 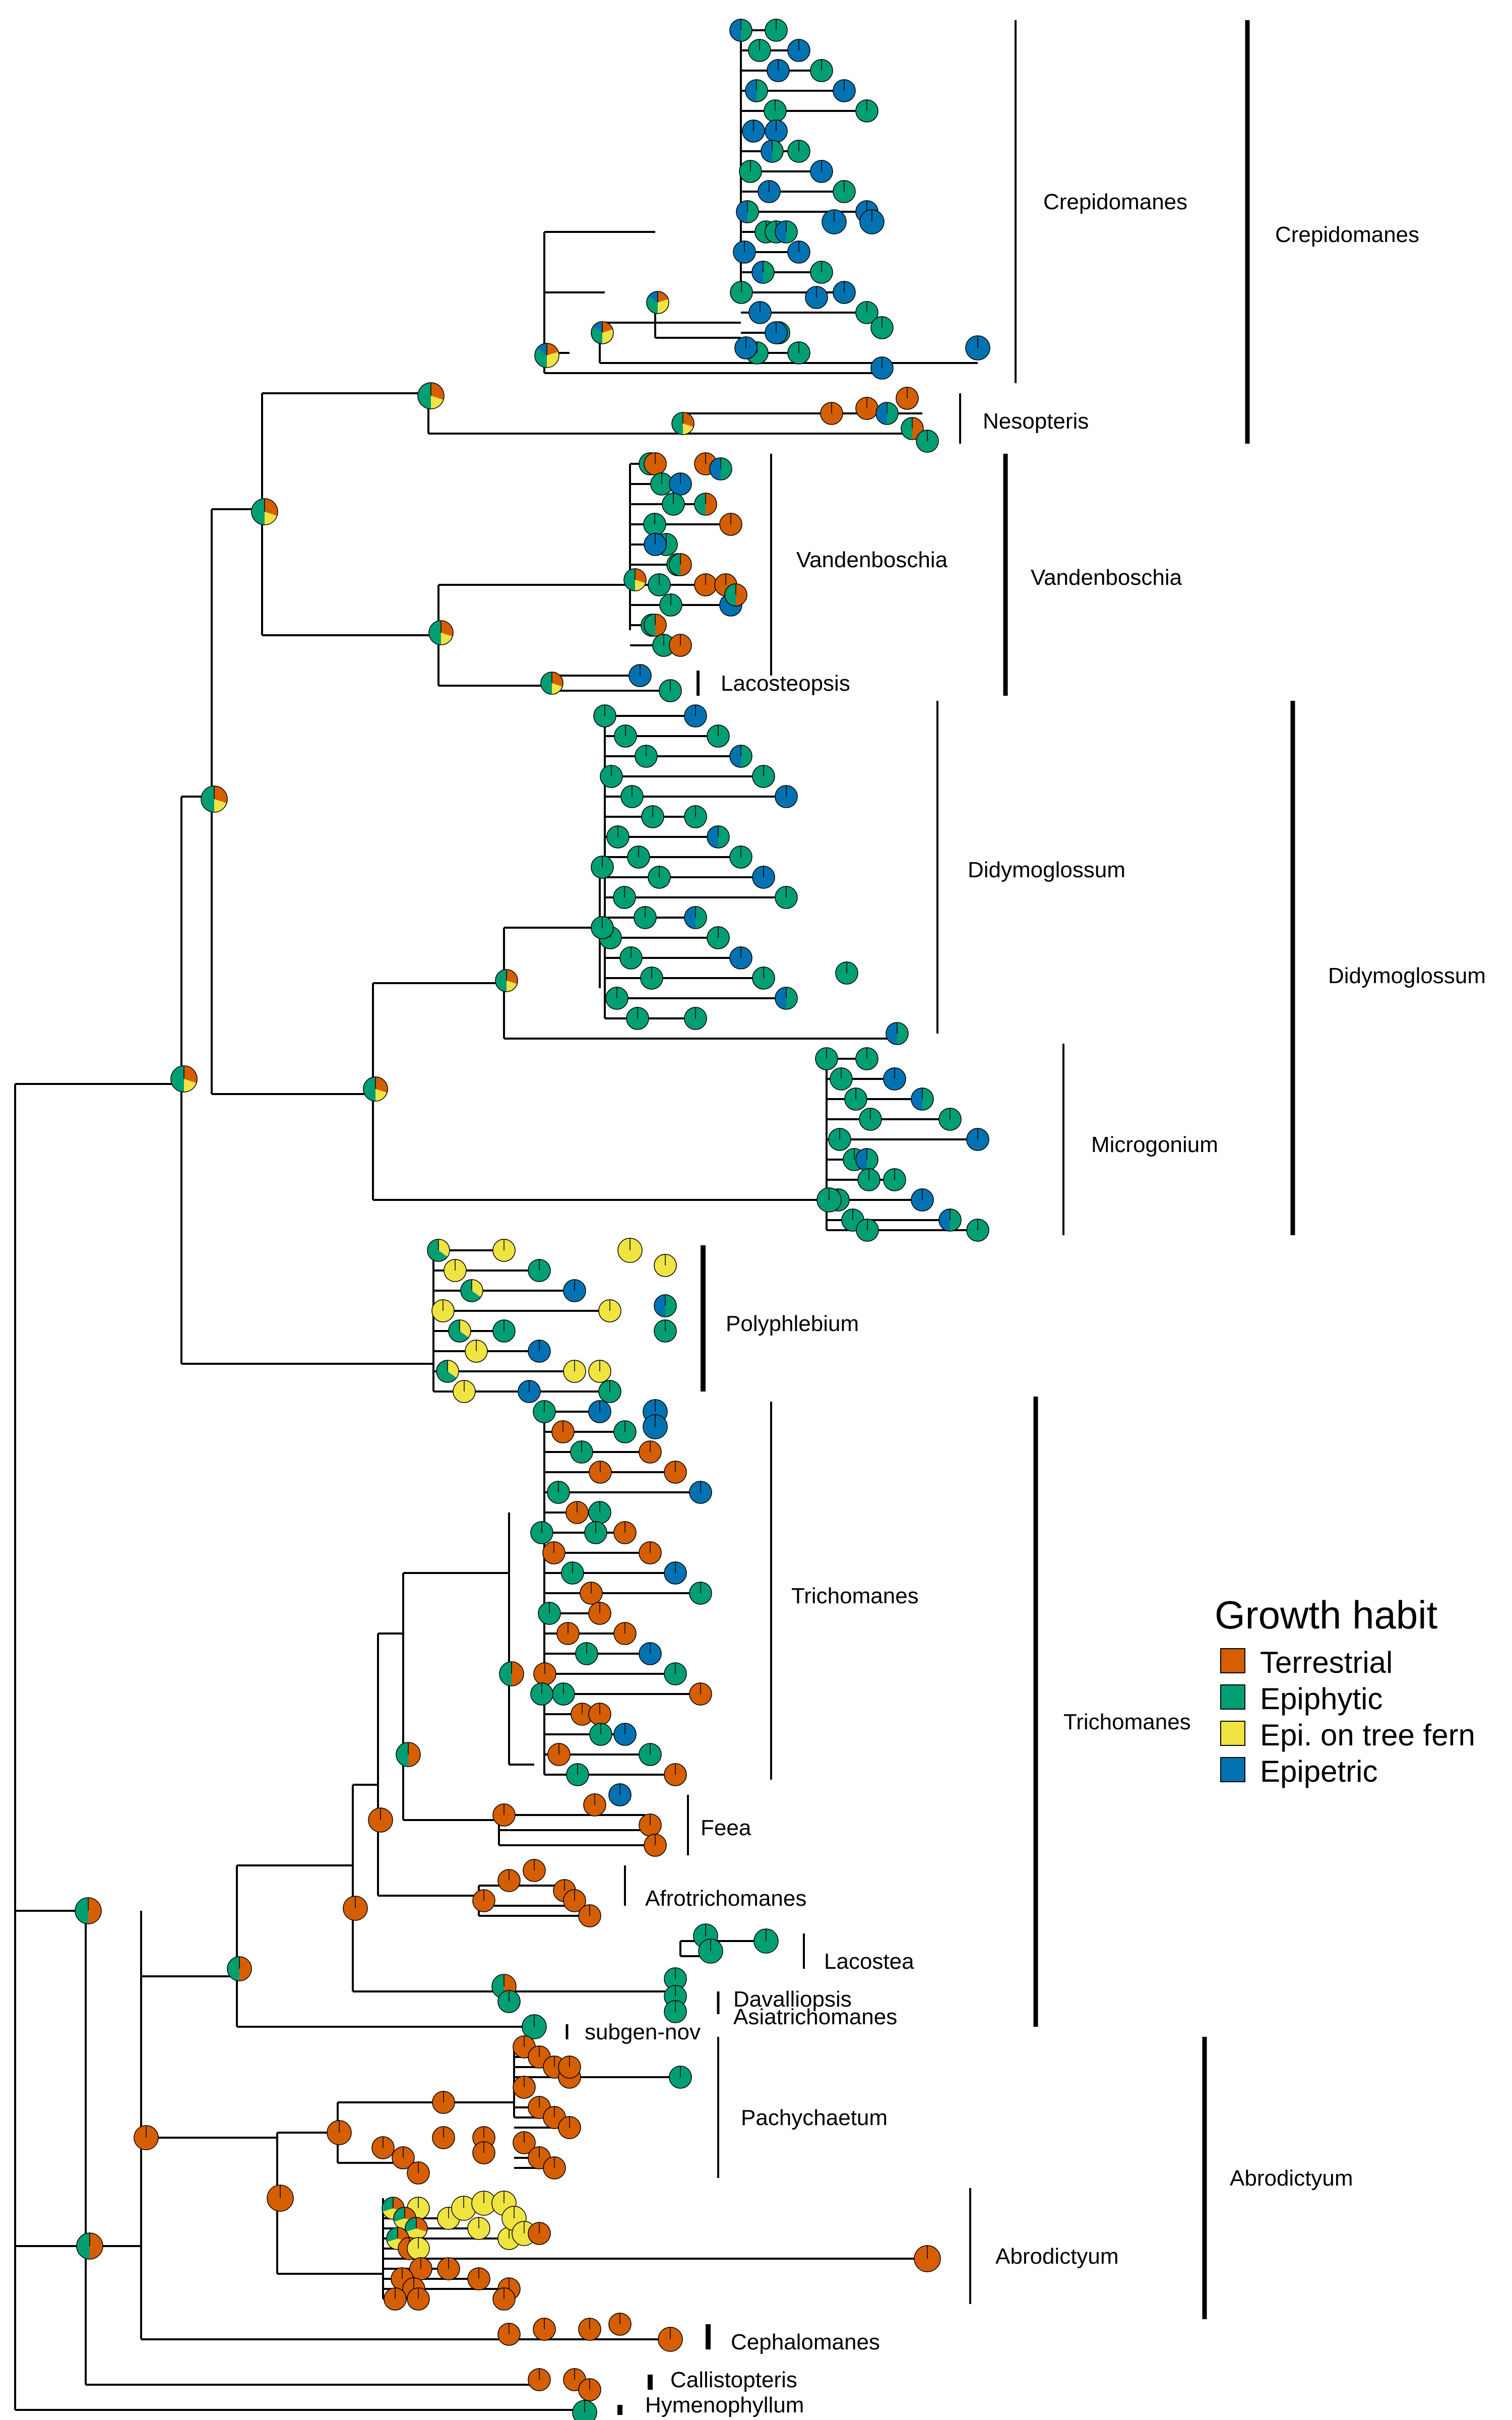 I want to click on outer-label-didymoglossum: Didymoglossum, so click(x=1407, y=975).